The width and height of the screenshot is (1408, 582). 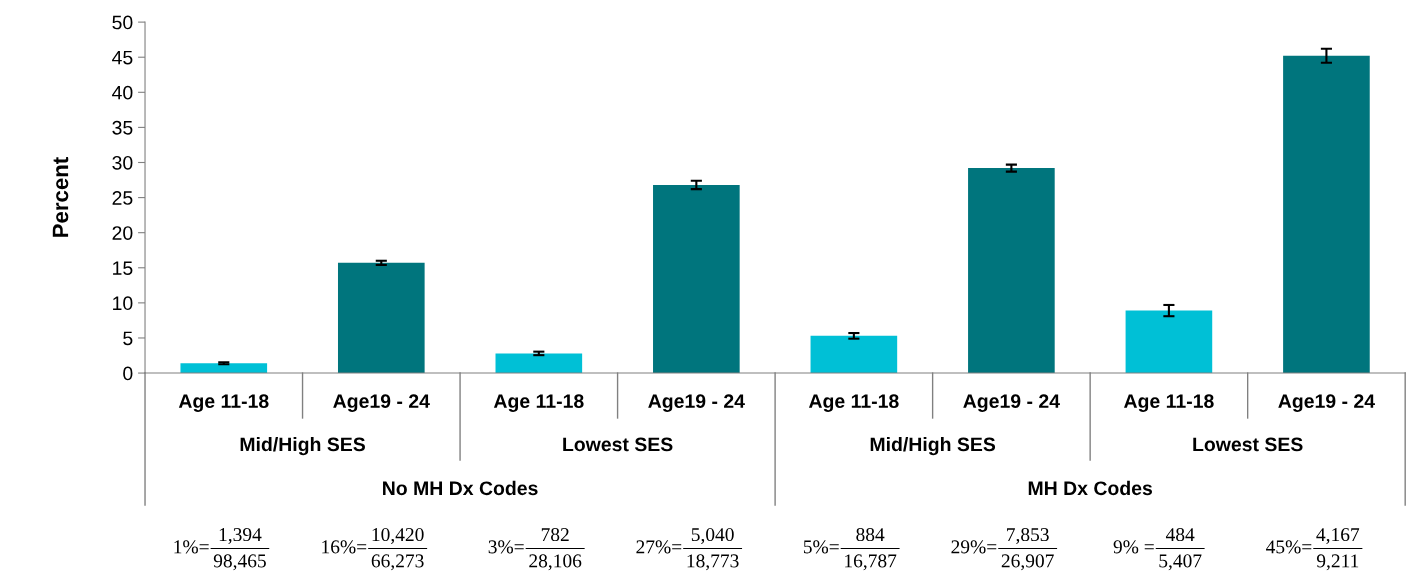 What do you see at coordinates (128, 373) in the screenshot?
I see `y-tick-label: 0` at bounding box center [128, 373].